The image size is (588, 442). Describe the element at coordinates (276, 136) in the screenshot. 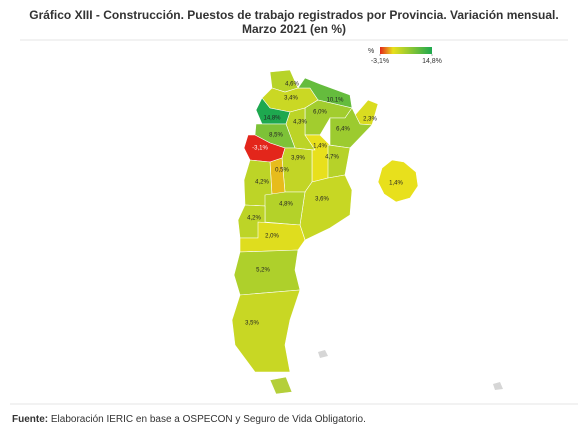

I see `region-label: 8,5%` at that location.